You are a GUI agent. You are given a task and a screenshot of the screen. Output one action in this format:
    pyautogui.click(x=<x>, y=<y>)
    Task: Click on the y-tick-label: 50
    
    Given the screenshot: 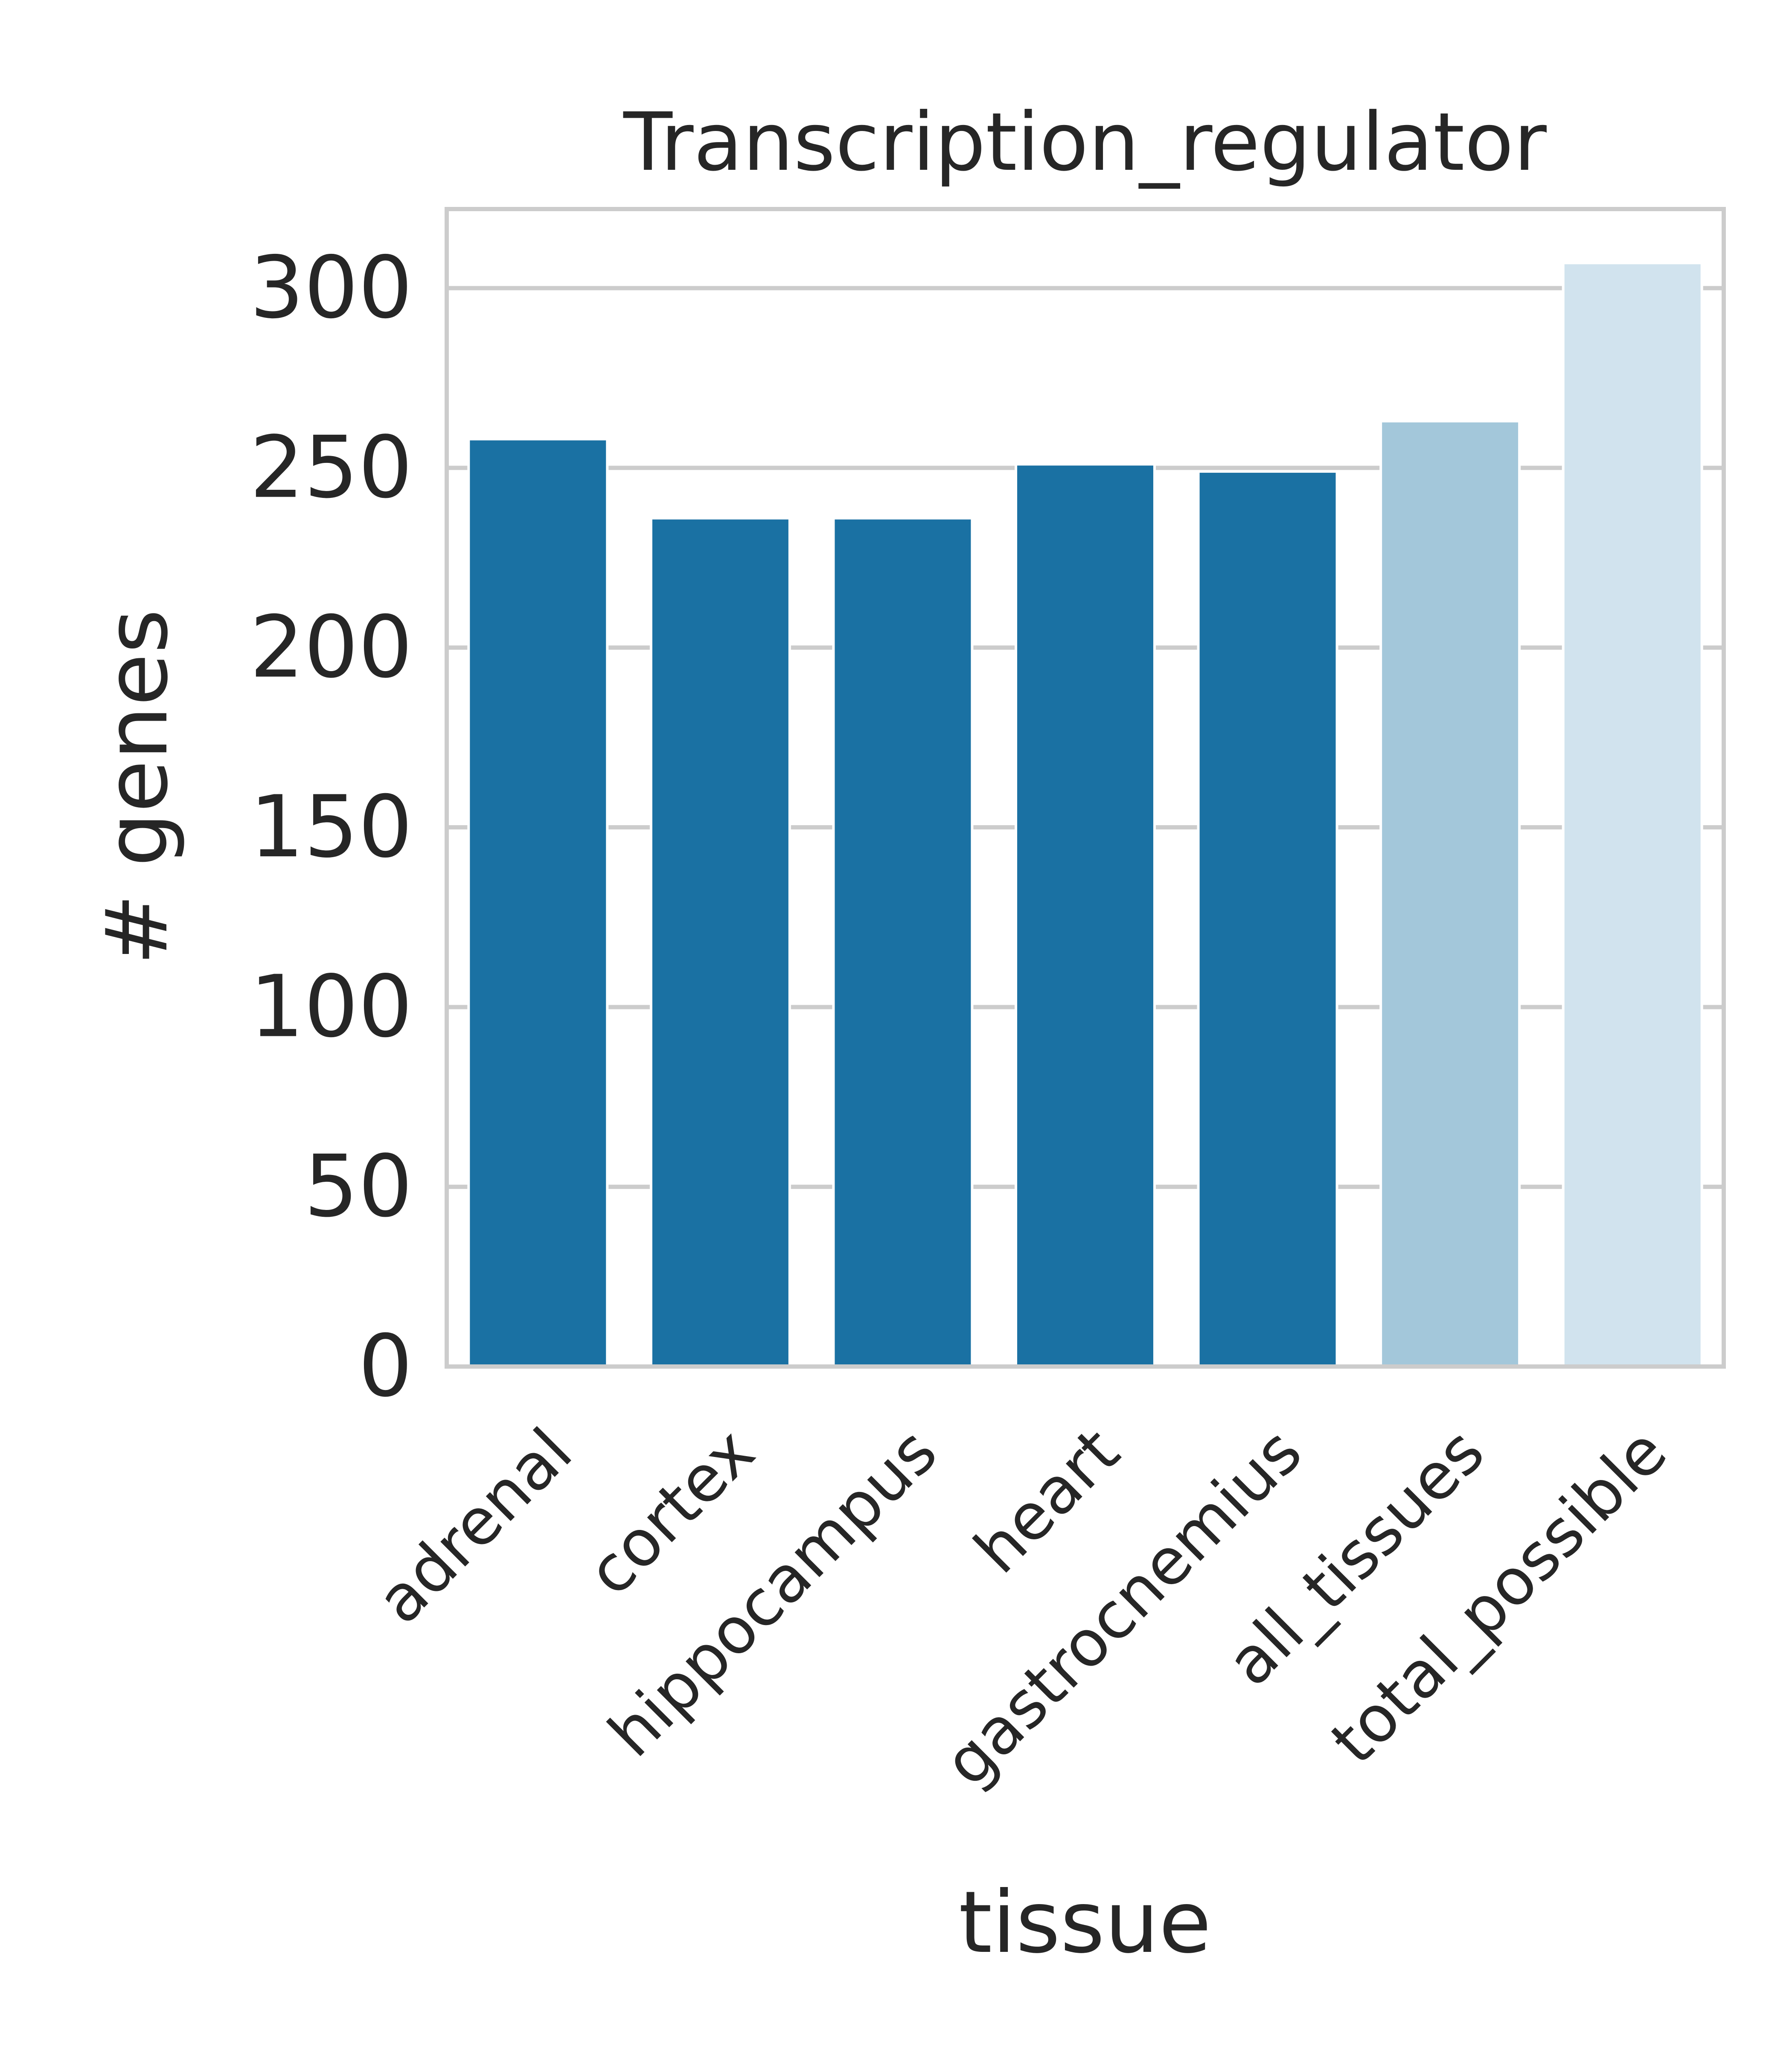 What is the action you would take?
    pyautogui.click(x=358, y=1186)
    